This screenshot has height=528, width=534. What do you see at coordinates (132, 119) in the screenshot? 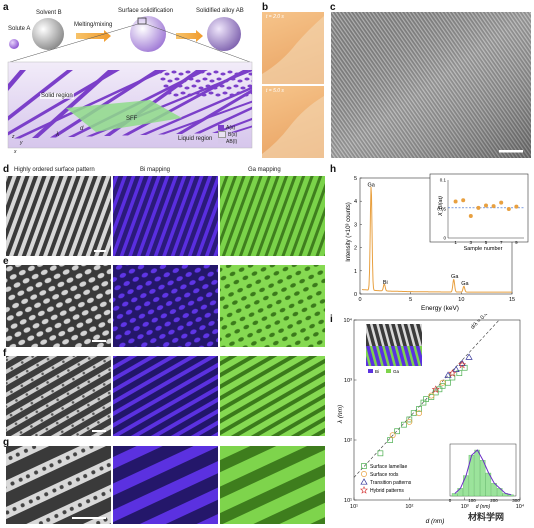
I see `sff-label: SFF` at bounding box center [132, 119].